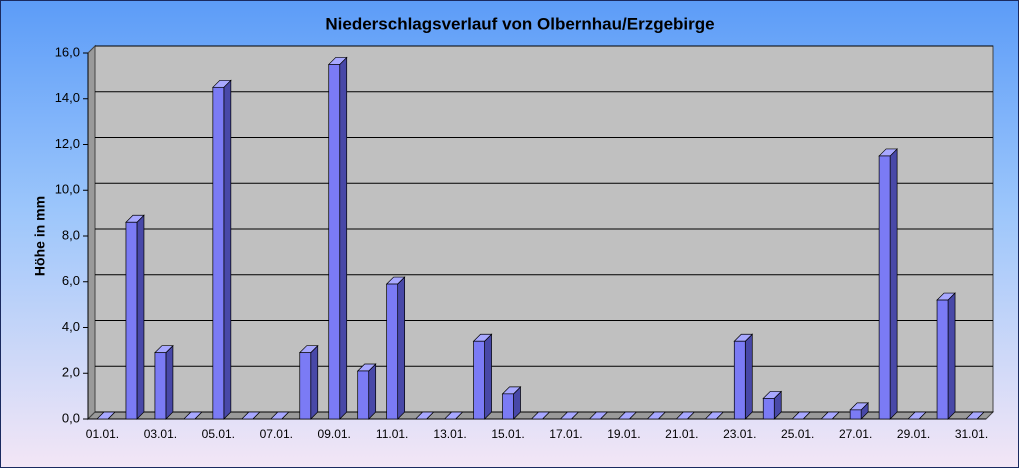 The image size is (1019, 473). I want to click on side-wall, so click(91, 232).